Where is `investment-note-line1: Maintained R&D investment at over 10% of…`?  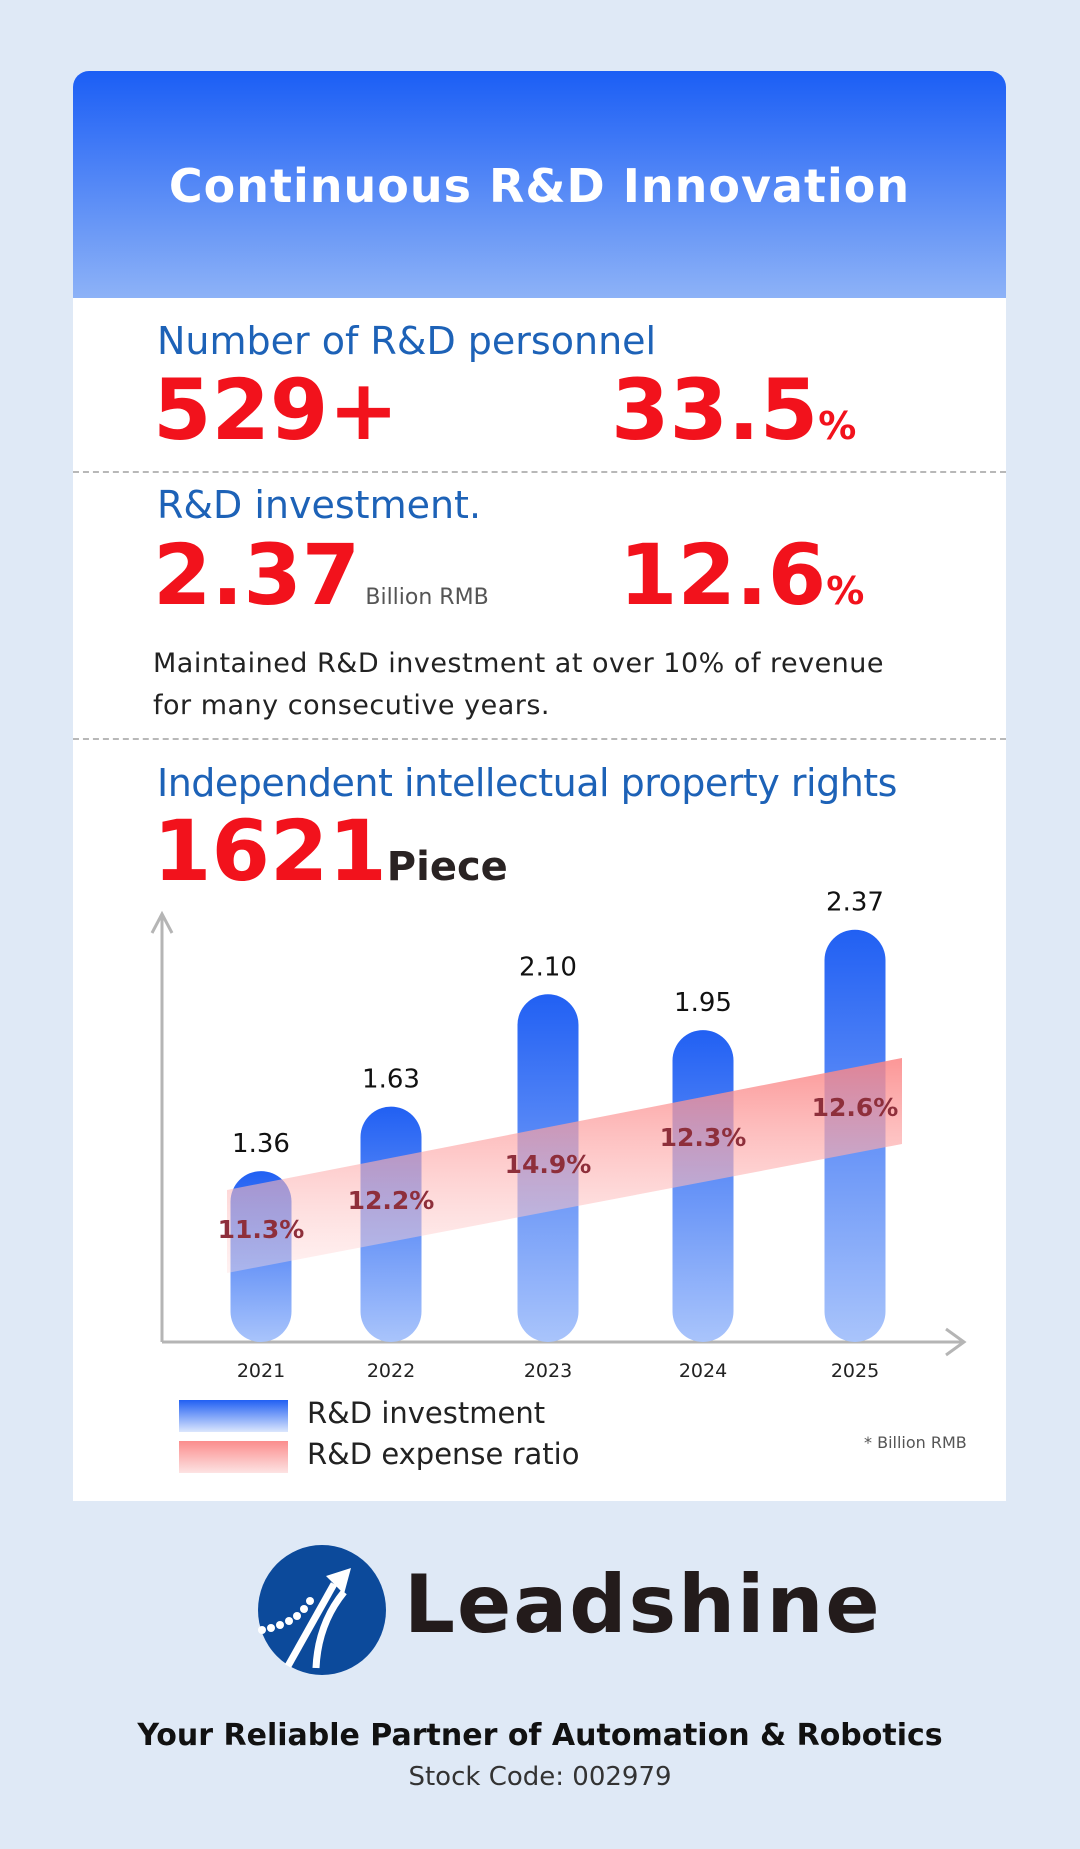
investment-note-line1: Maintained R&D investment at over 10% of… is located at coordinates (519, 663).